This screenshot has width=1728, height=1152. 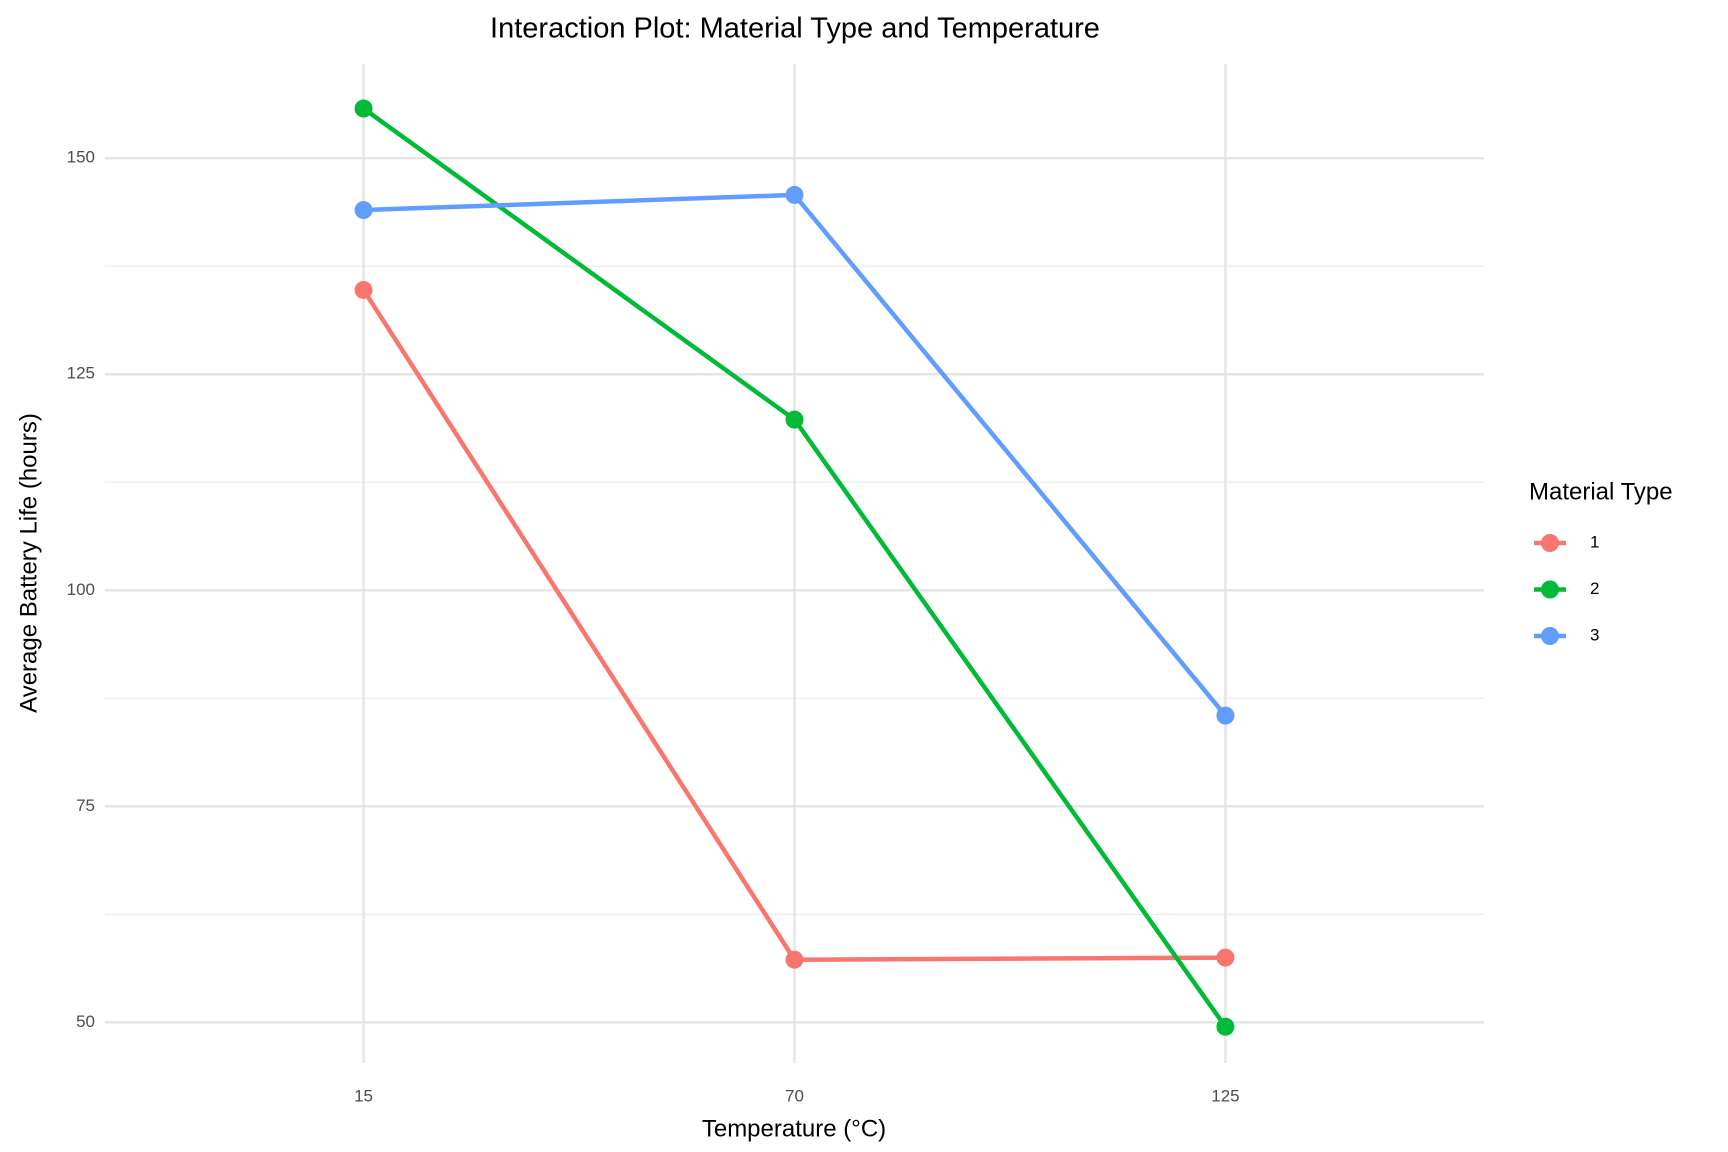 What do you see at coordinates (1594, 541) in the screenshot?
I see `legend-label: 1` at bounding box center [1594, 541].